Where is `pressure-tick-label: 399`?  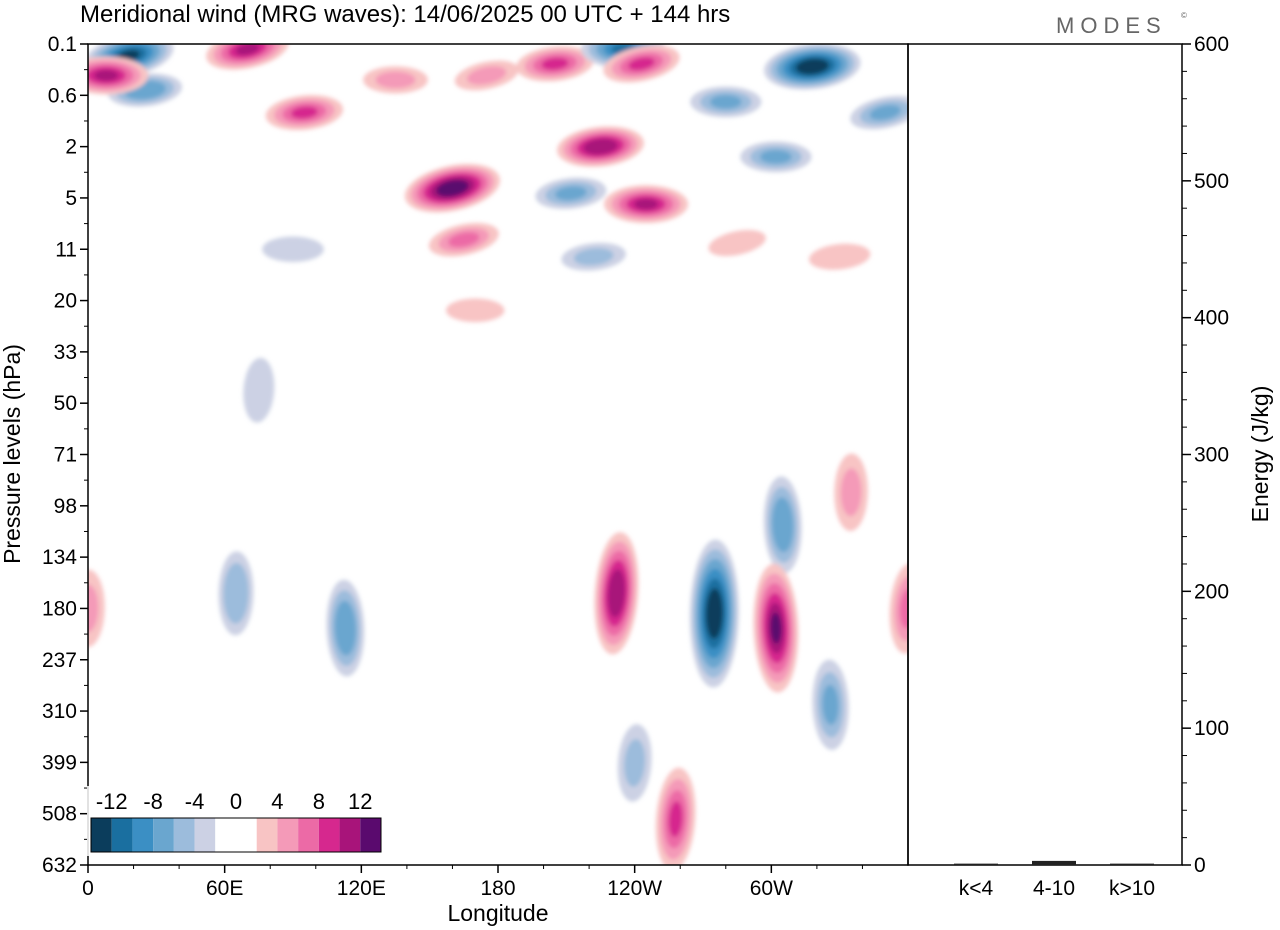
pressure-tick-label: 399 is located at coordinates (59, 762).